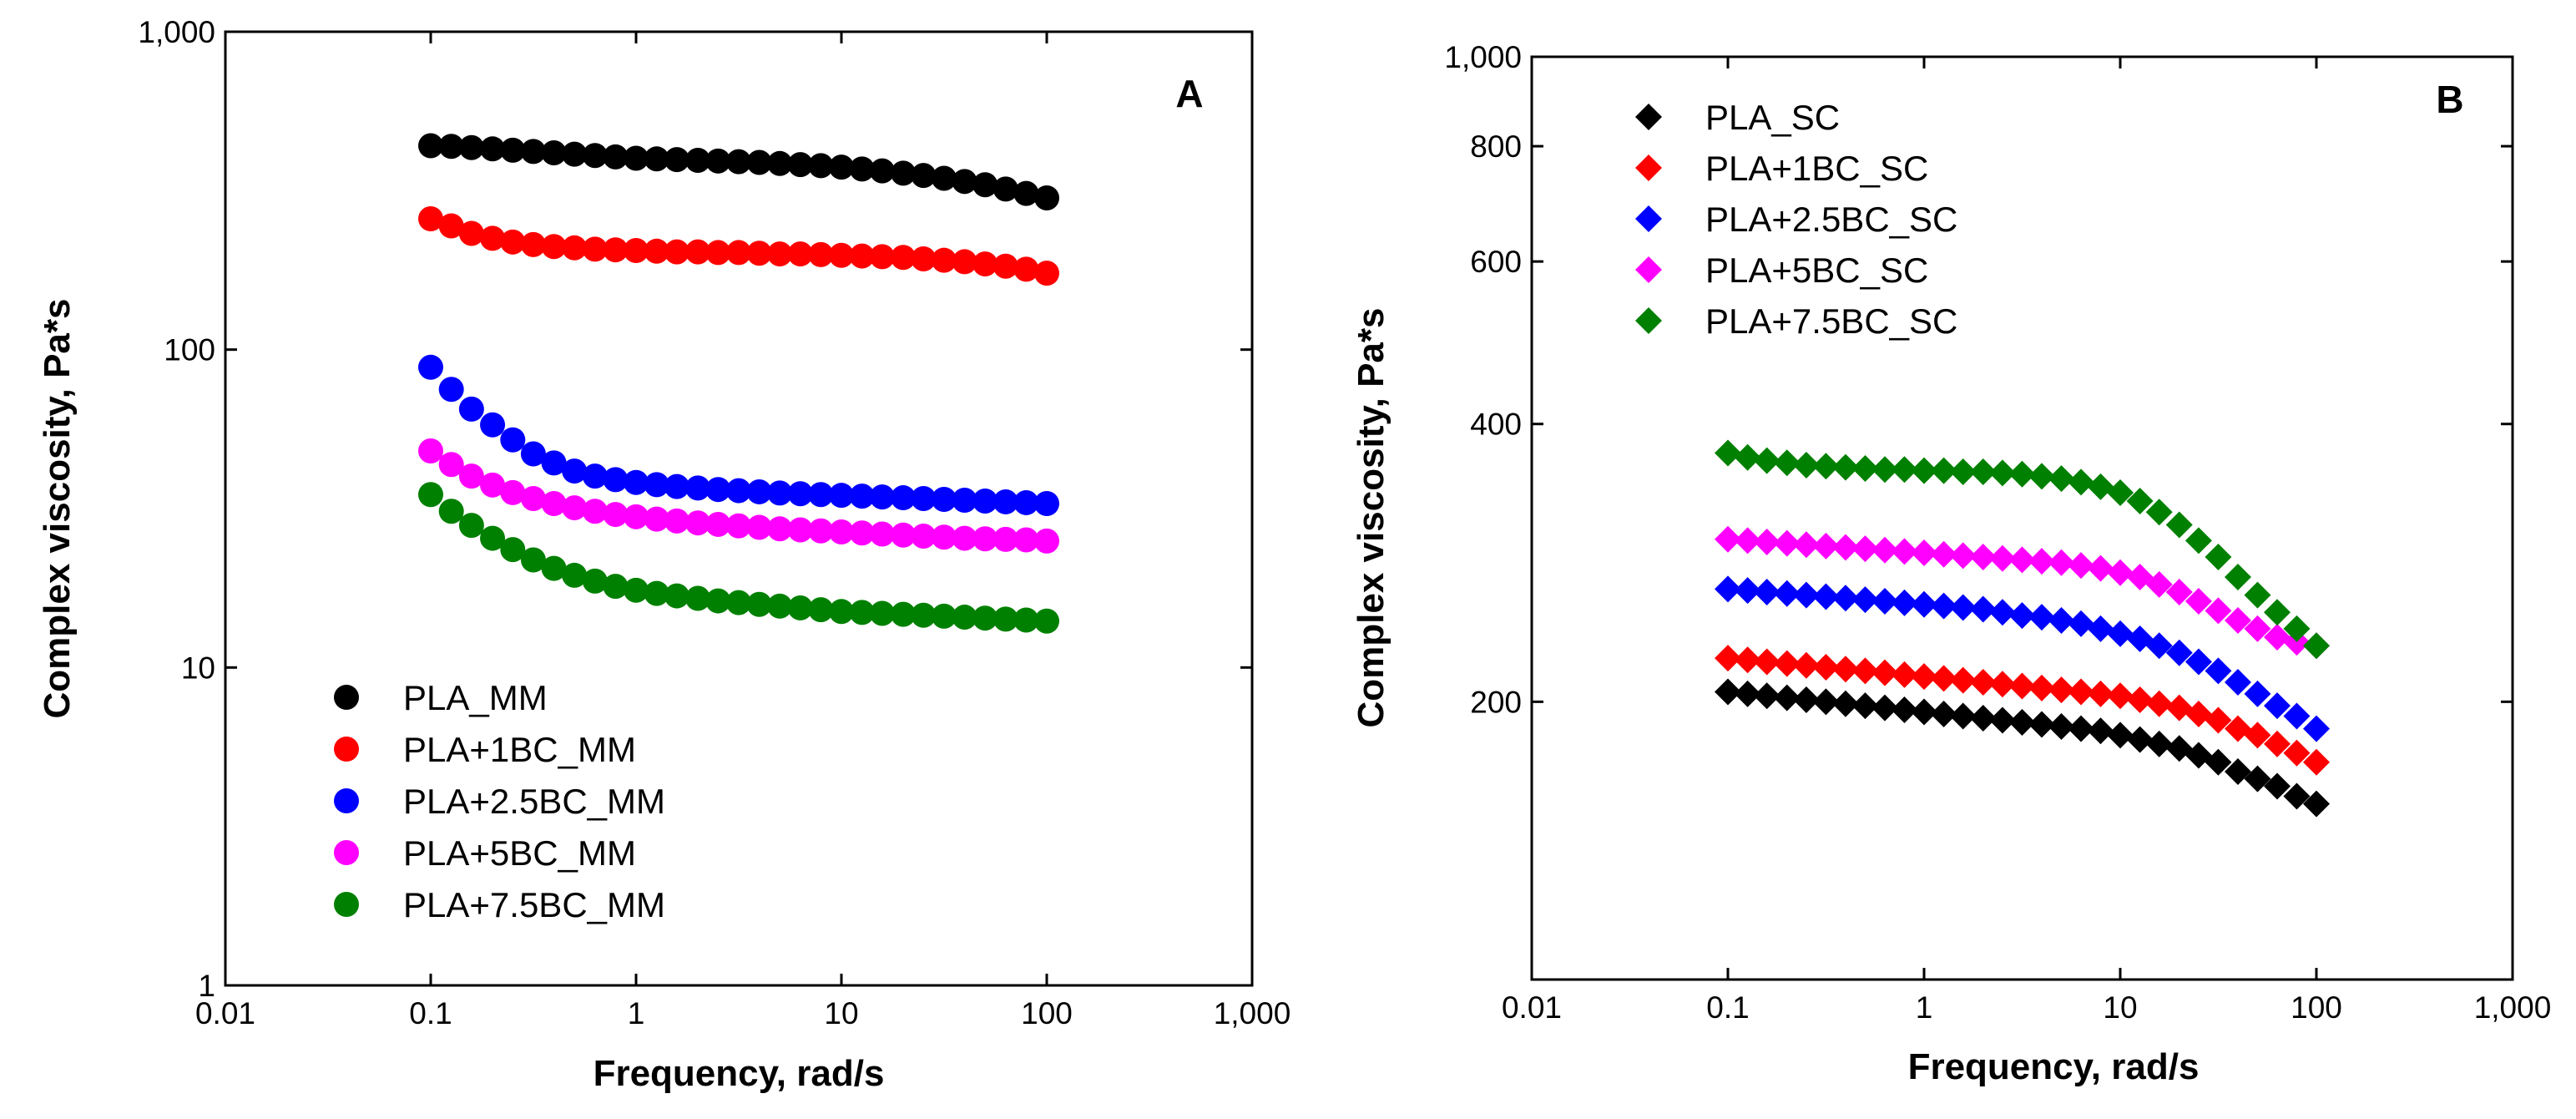 The image size is (2576, 1119). I want to click on y-tick-label: 1,000, so click(1483, 57).